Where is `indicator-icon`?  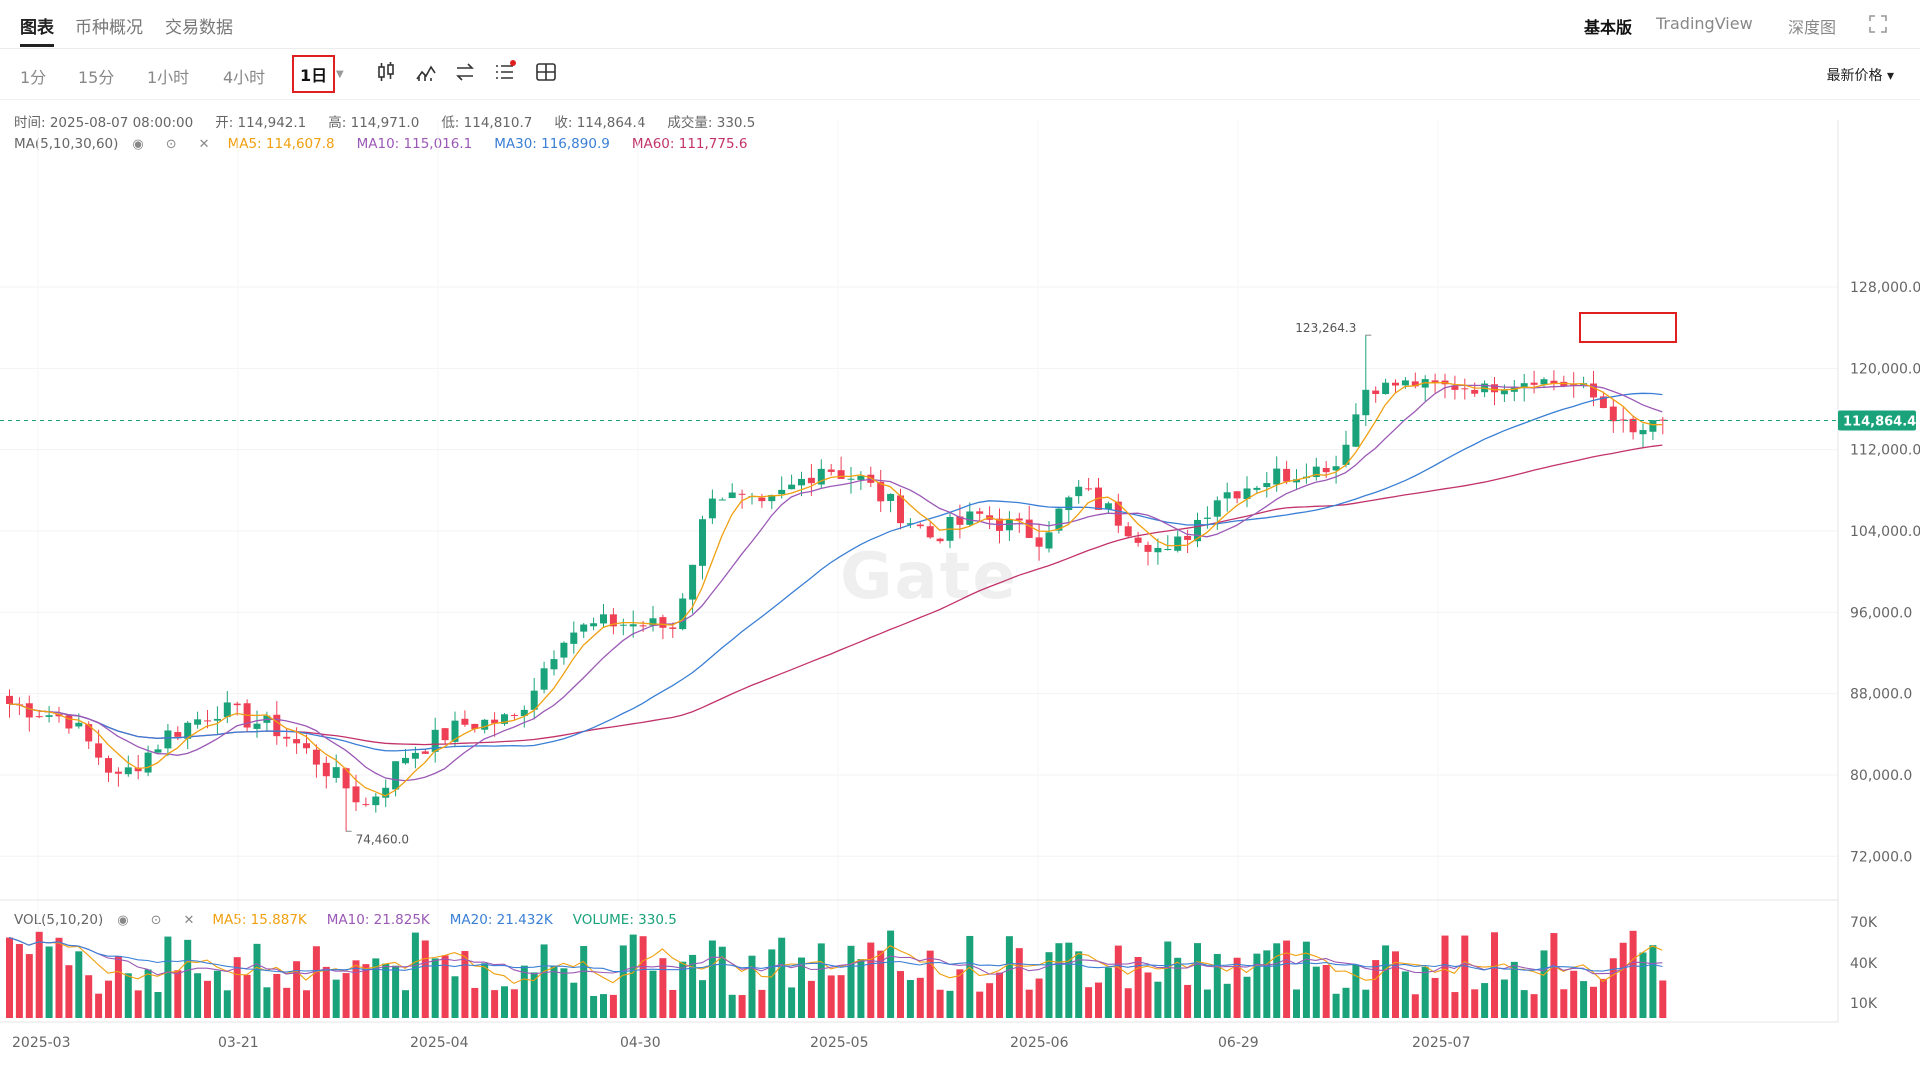 indicator-icon is located at coordinates (426, 72).